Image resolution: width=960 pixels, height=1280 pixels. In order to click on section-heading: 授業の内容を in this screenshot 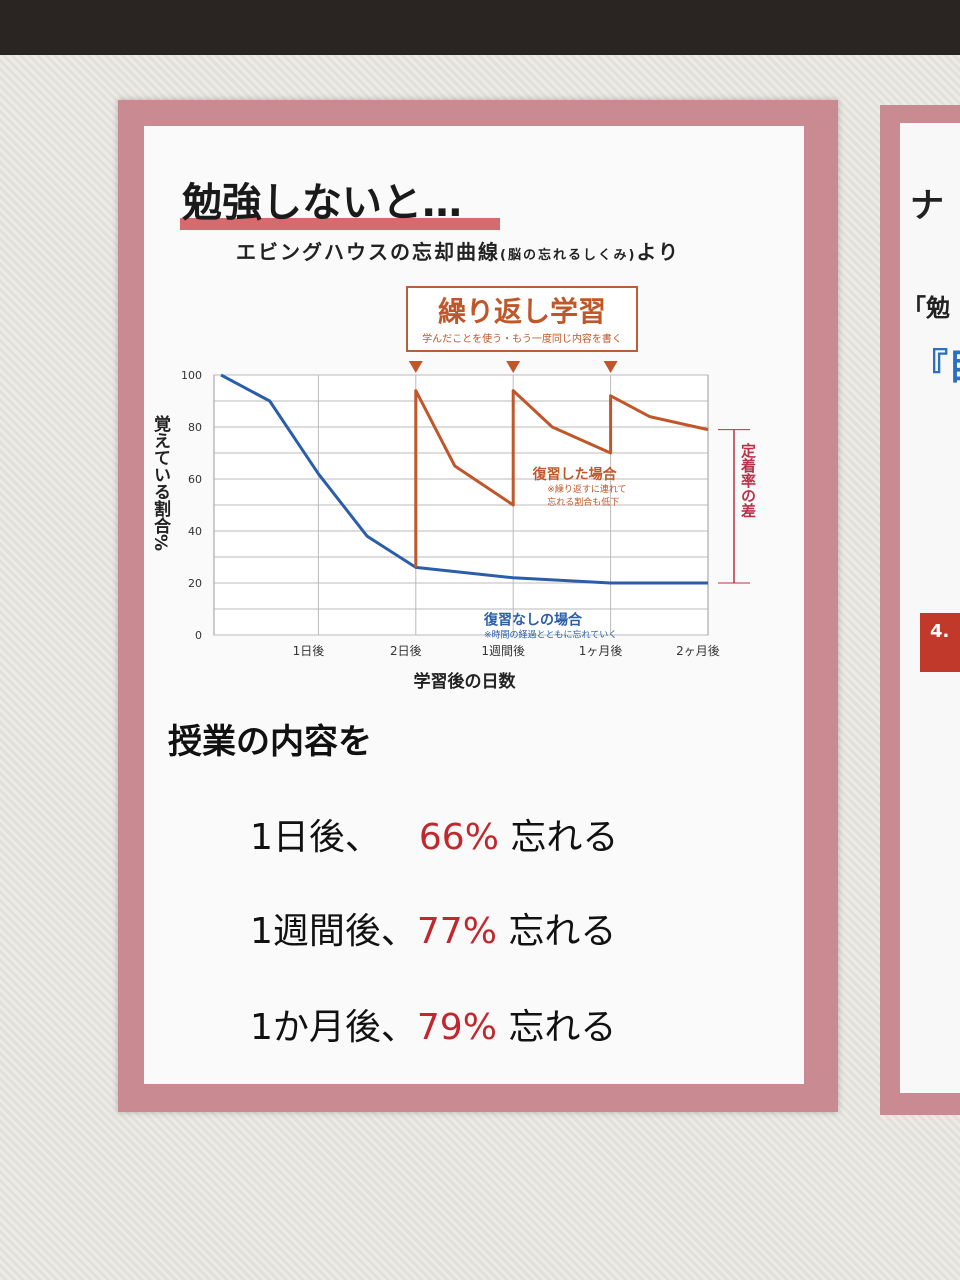, I will do `click(270, 742)`.